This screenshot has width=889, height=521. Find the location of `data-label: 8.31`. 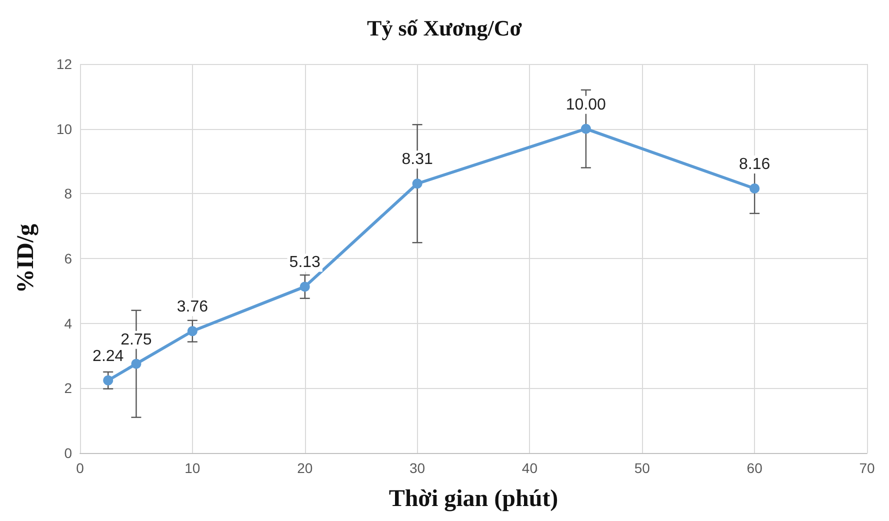

data-label: 8.31 is located at coordinates (417, 159).